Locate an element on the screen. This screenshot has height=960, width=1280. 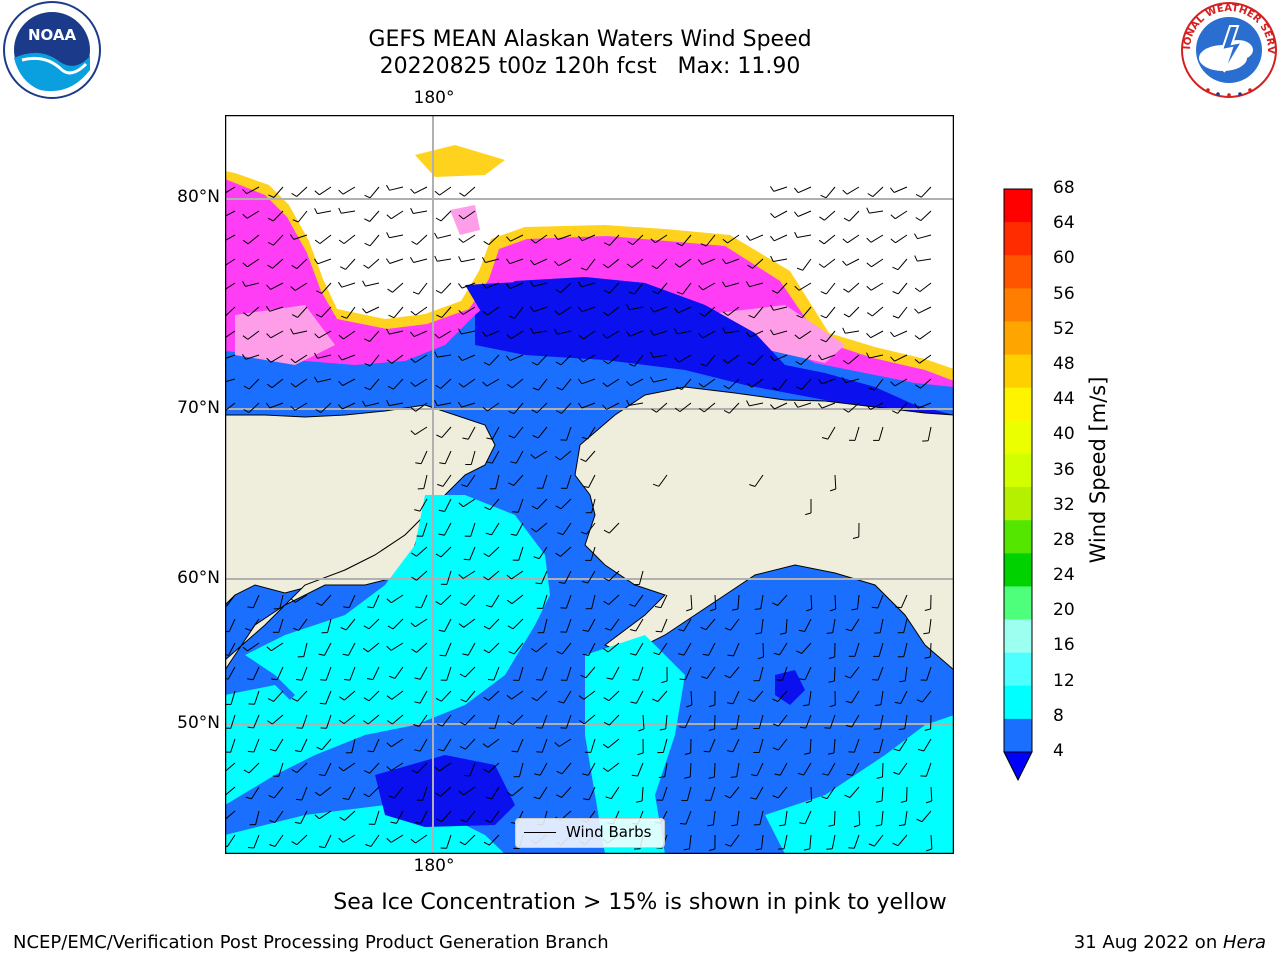
colorbar-label: Wind Speed [m/s] is located at coordinates (1098, 470).